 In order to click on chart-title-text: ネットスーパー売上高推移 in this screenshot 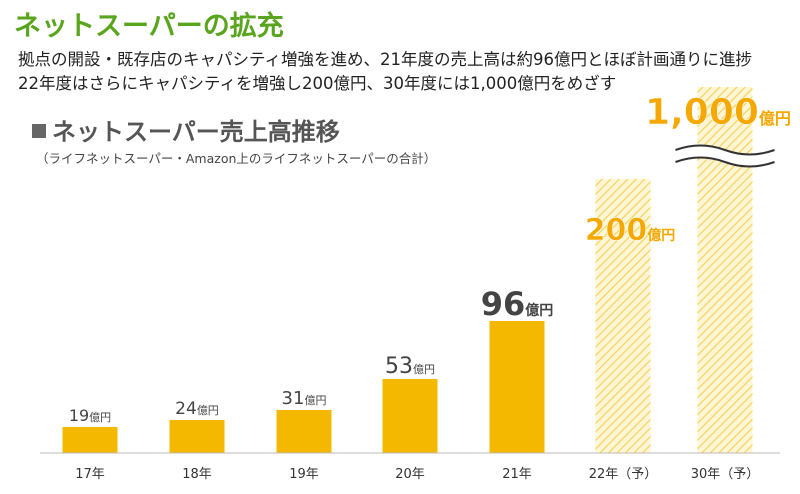, I will do `click(196, 132)`.